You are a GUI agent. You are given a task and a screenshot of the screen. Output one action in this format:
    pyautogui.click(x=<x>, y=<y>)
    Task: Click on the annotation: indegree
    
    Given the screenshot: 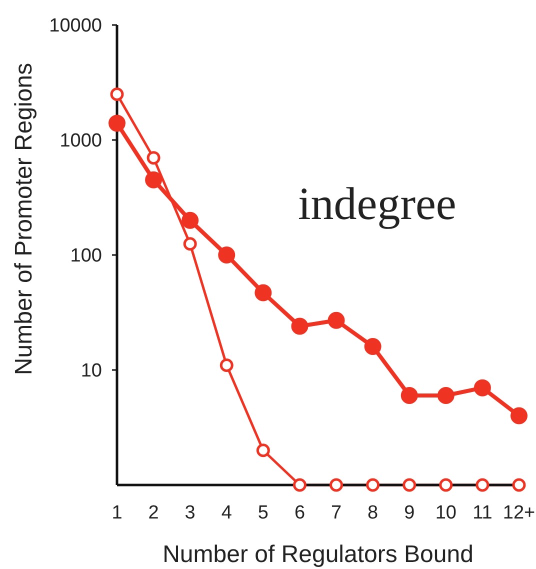 What is the action you would take?
    pyautogui.click(x=377, y=203)
    